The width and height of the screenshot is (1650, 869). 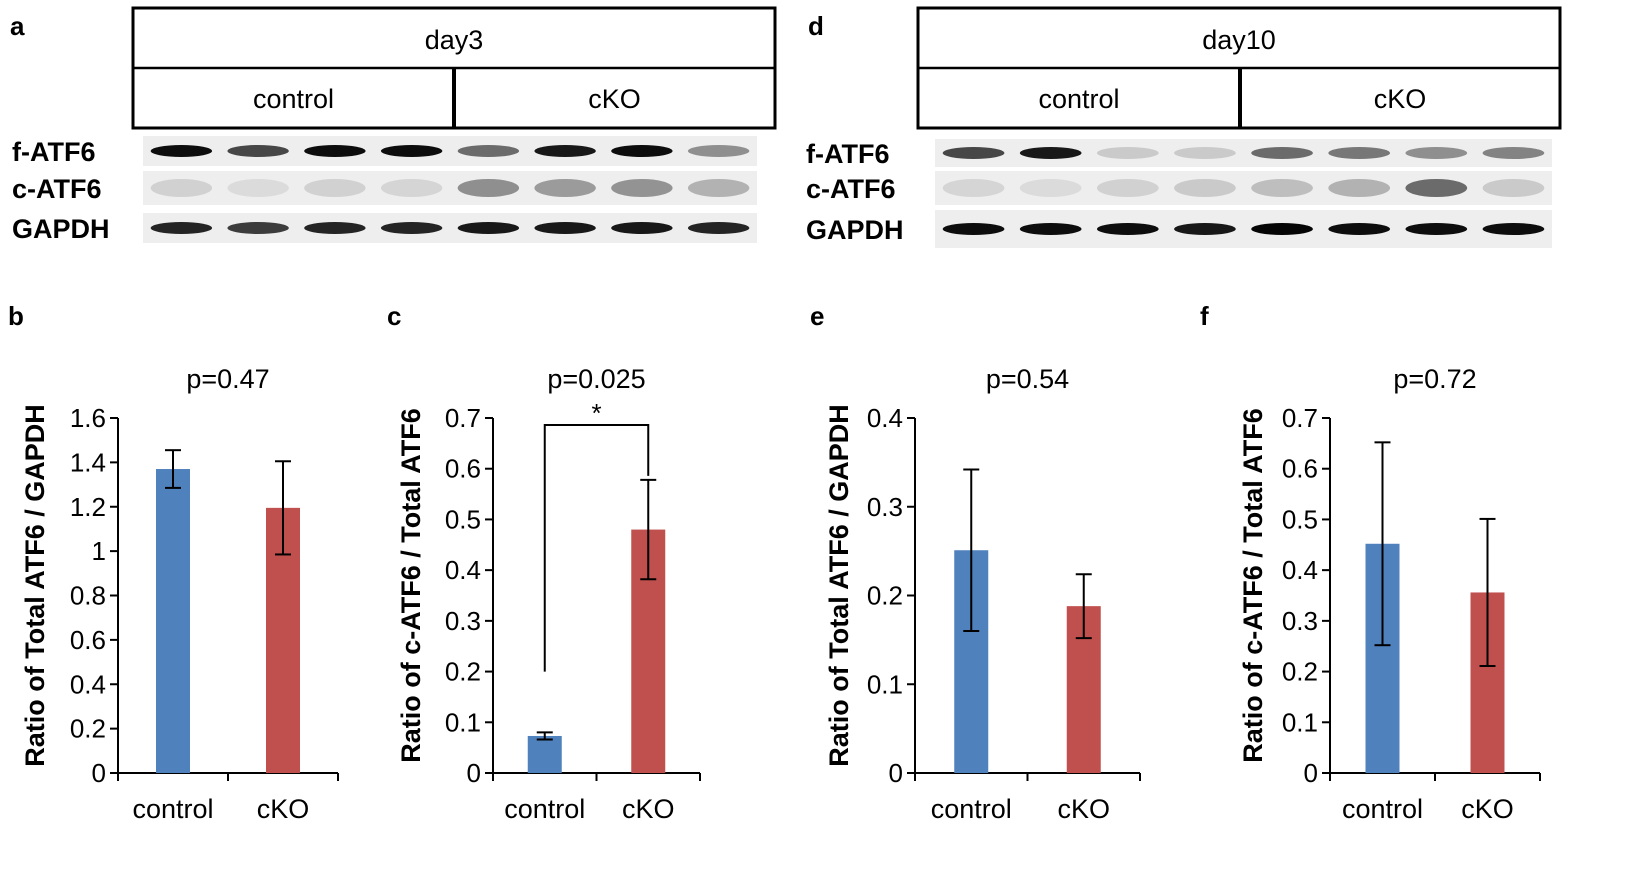 I want to click on significance-bracket, so click(x=596, y=548).